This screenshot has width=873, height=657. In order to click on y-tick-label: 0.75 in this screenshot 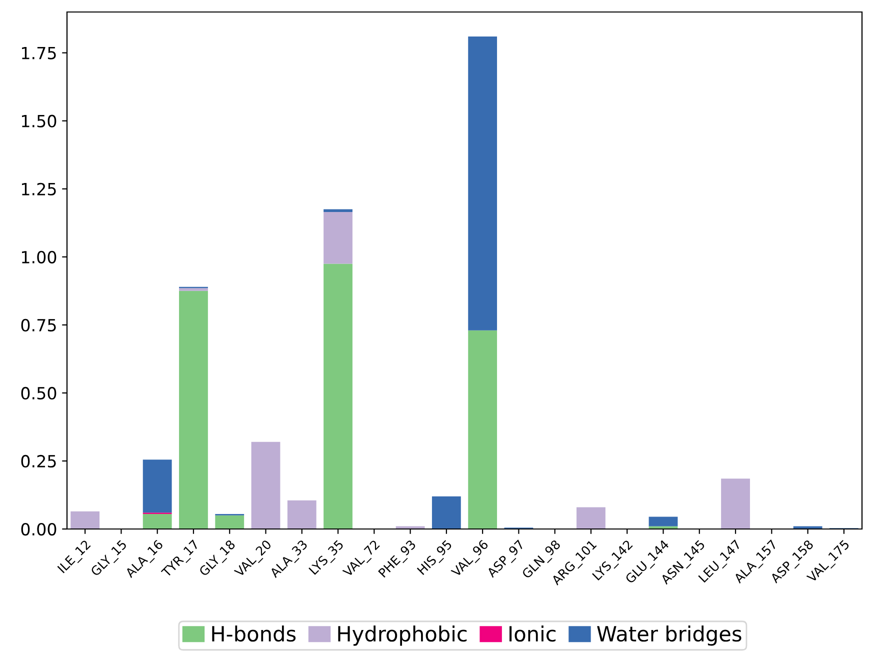, I will do `click(38, 325)`.